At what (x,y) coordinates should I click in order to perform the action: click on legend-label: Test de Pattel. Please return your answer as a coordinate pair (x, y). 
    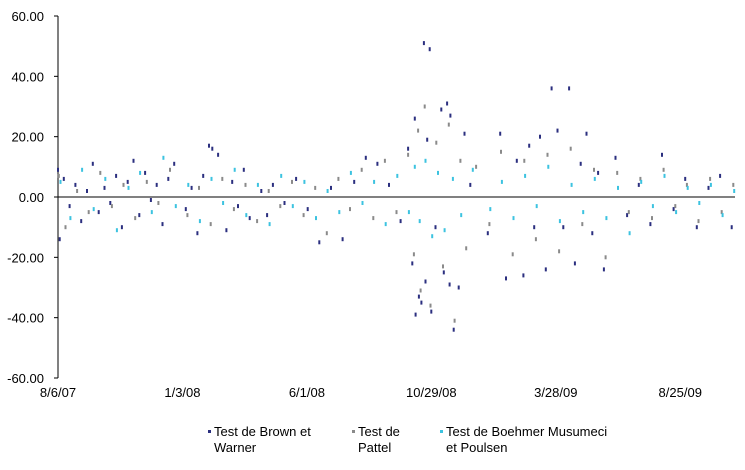
    Looking at the image, I should click on (379, 439).